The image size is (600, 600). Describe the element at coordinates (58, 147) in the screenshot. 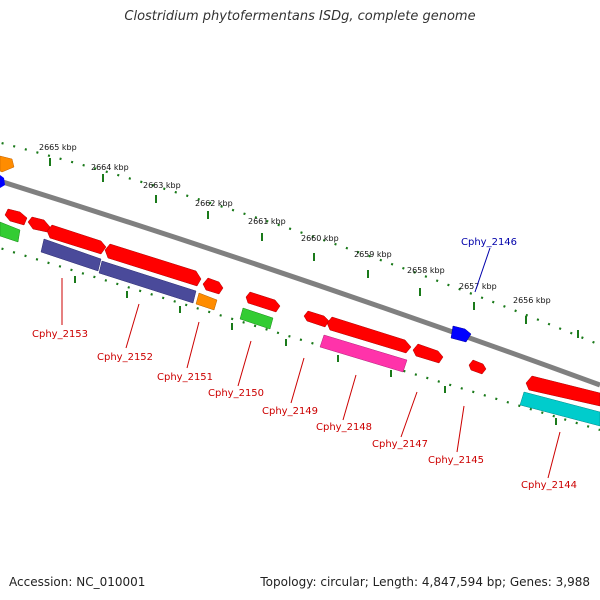

I see `kbp-label: 2665 kbp` at that location.